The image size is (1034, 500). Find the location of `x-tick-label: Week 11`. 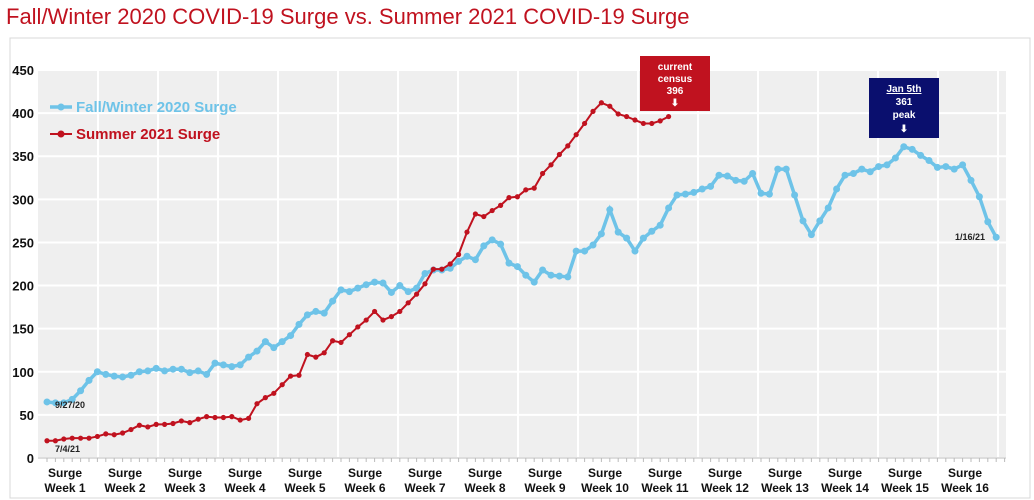

x-tick-label: Week 11 is located at coordinates (664, 488).